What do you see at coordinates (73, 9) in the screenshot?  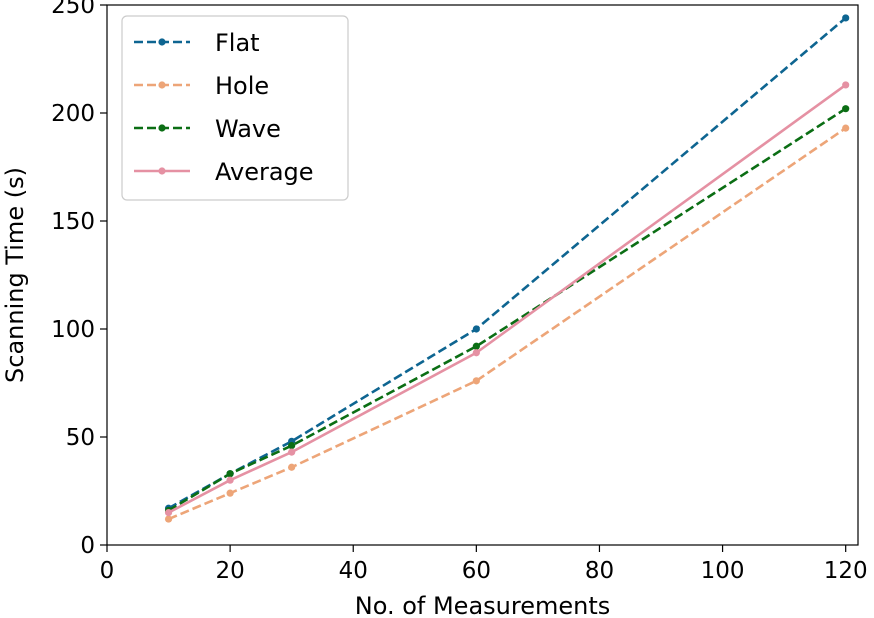 I see `y-tick-label: 250` at bounding box center [73, 9].